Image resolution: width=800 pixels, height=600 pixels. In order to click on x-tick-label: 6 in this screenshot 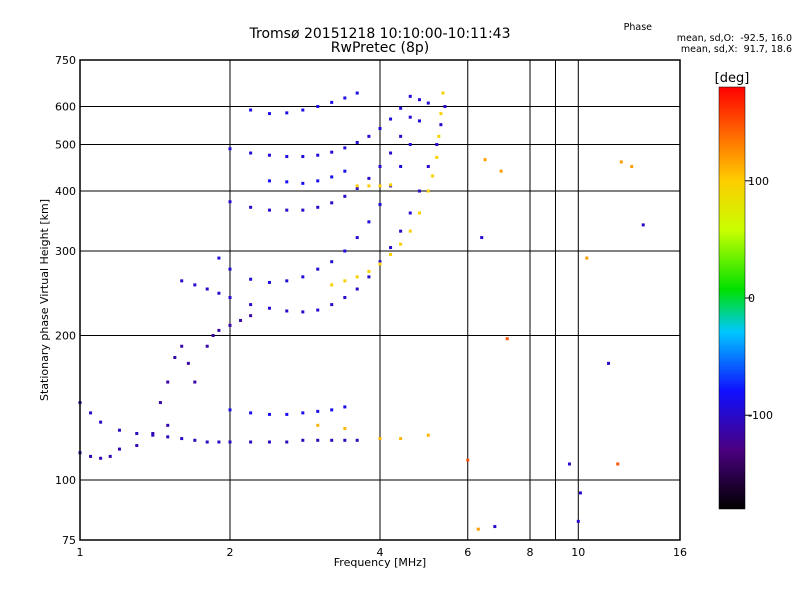, I will do `click(467, 552)`.